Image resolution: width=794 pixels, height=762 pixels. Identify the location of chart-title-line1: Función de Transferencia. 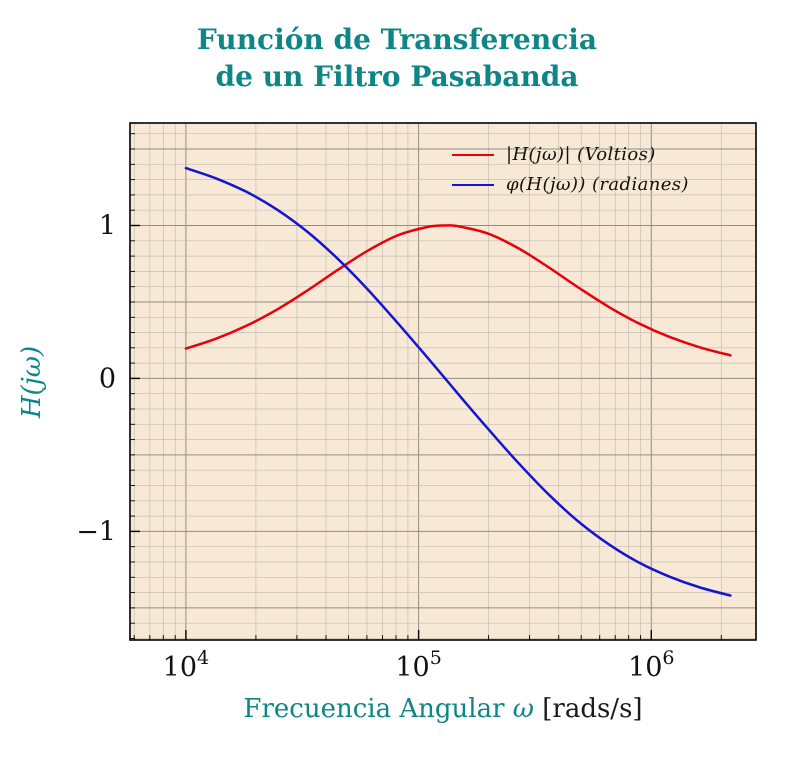
(397, 39).